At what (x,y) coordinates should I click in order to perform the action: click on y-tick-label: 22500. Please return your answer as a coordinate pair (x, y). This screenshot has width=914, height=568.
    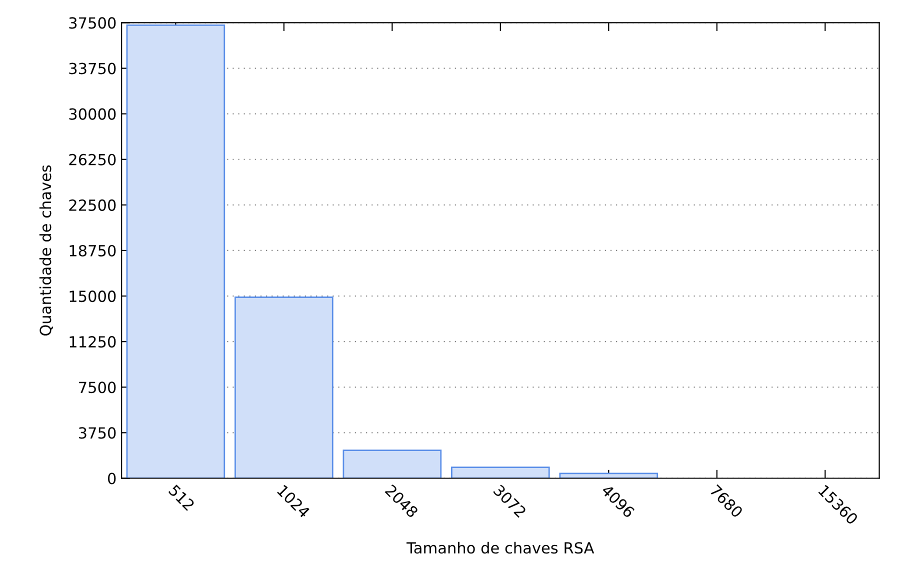
    Looking at the image, I should click on (92, 205).